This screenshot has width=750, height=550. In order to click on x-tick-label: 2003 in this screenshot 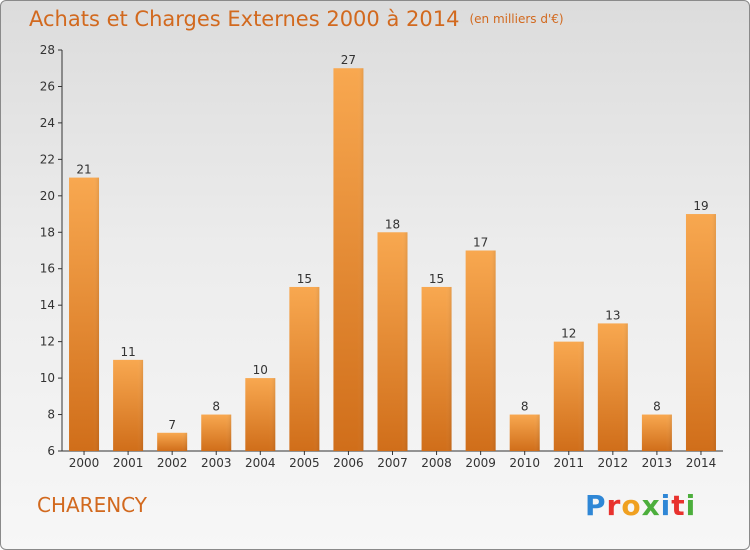, I will do `click(216, 463)`.